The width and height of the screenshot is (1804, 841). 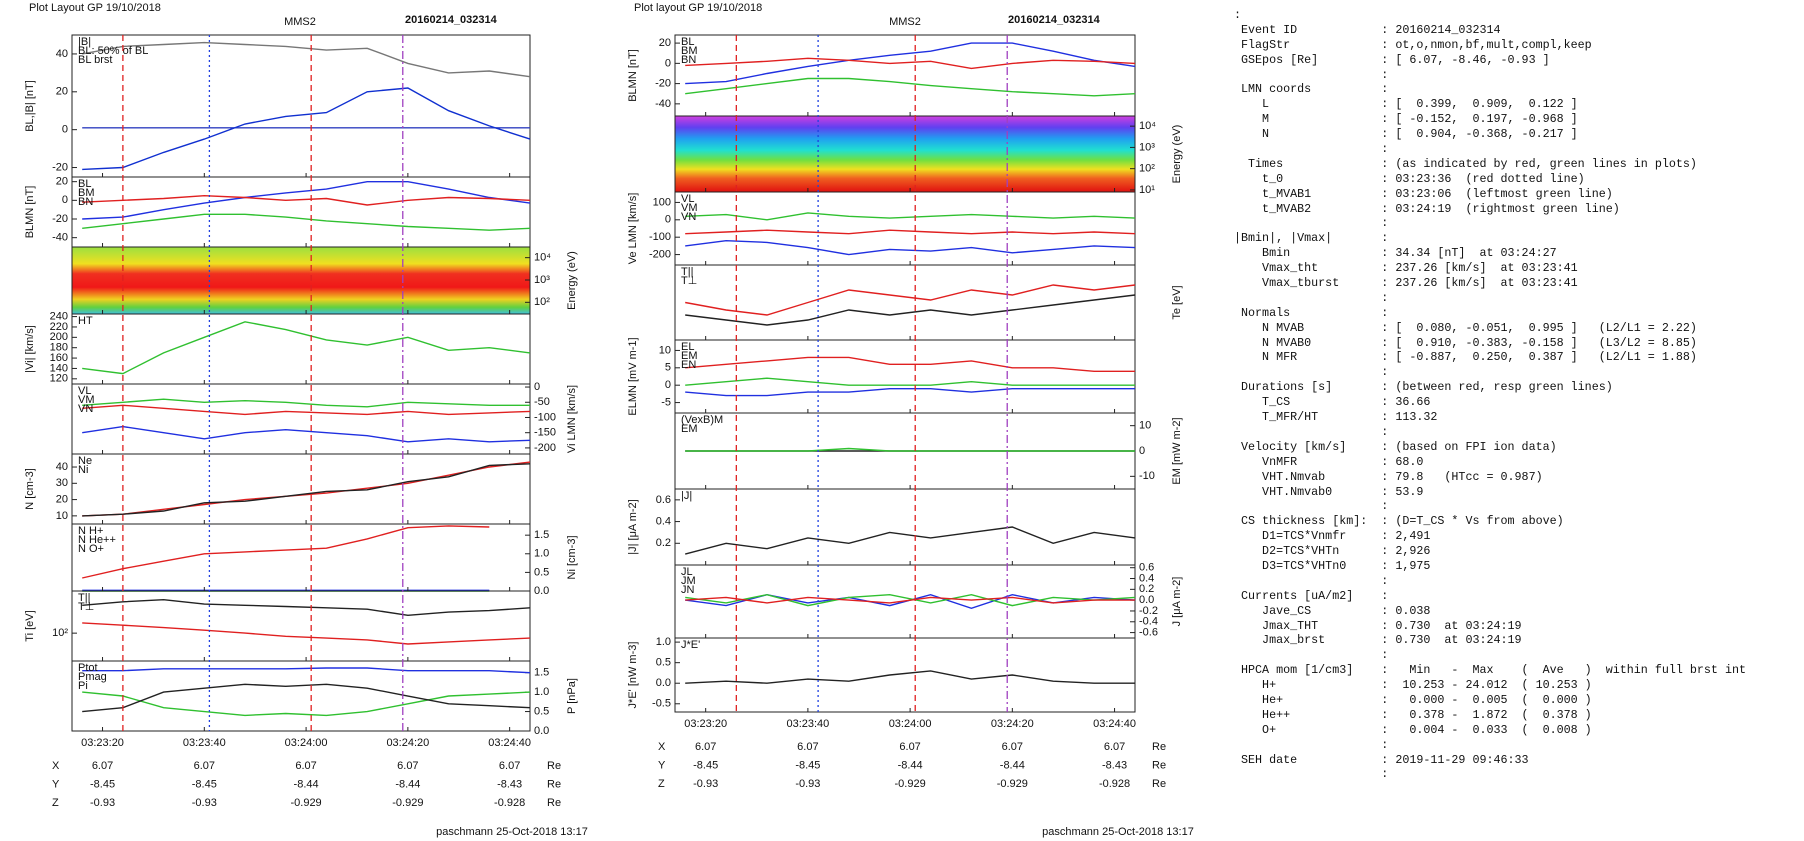 I want to click on legend-entry: VM, so click(x=689, y=208).